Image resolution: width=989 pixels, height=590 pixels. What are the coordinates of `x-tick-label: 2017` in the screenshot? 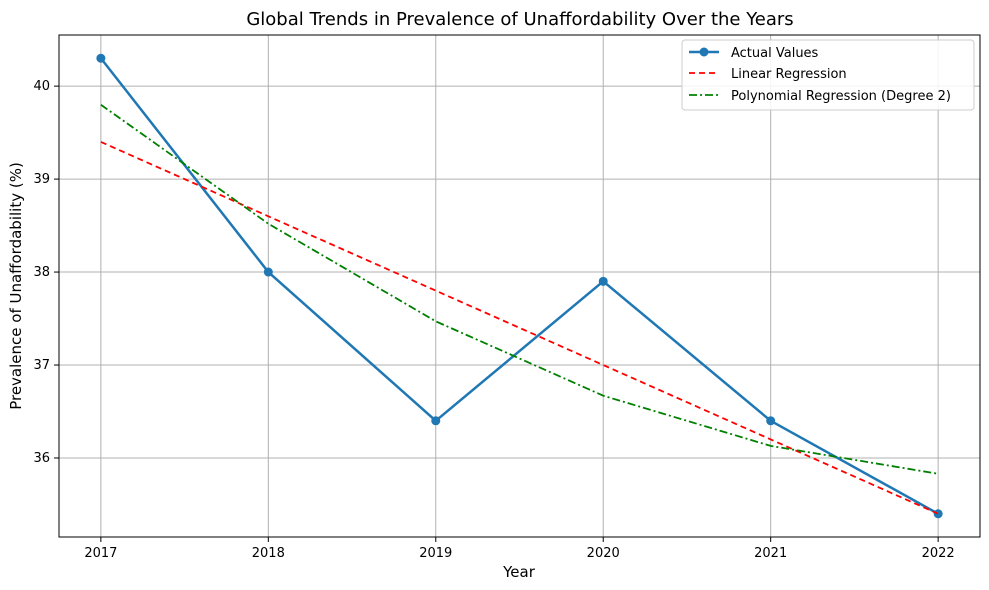 It's located at (100, 553).